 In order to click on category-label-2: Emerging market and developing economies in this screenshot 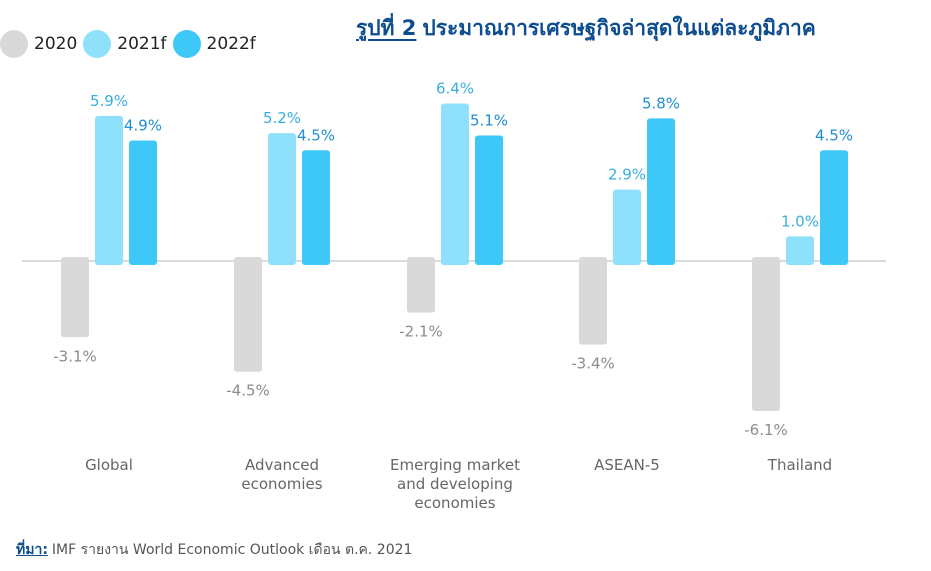, I will do `click(455, 484)`.